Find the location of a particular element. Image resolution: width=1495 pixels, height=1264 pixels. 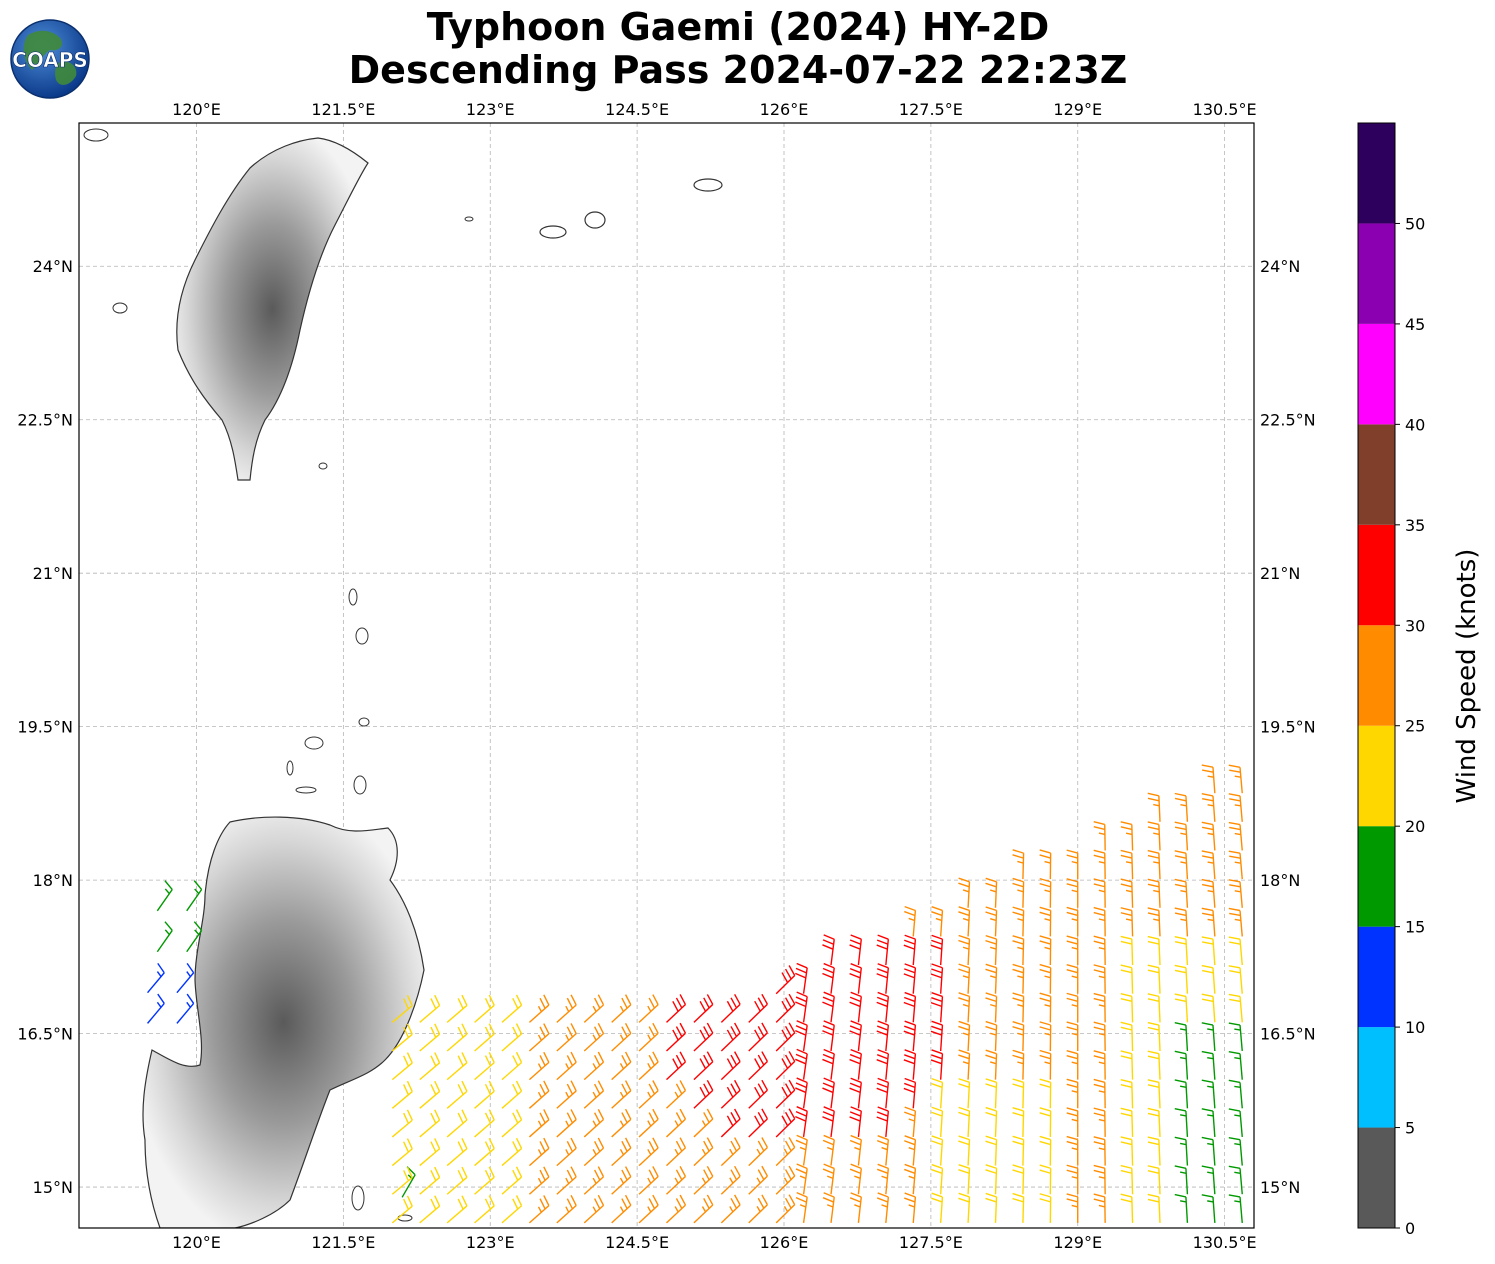

lat-tick-label-left: 19.5°N is located at coordinates (45, 727).